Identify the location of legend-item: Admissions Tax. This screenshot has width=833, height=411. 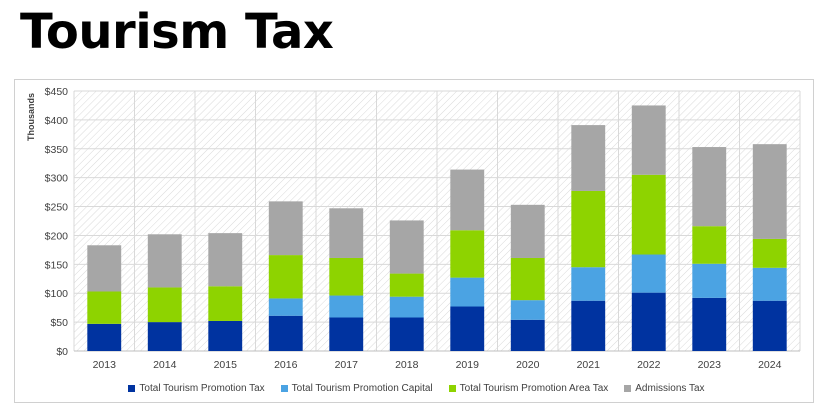
(664, 388).